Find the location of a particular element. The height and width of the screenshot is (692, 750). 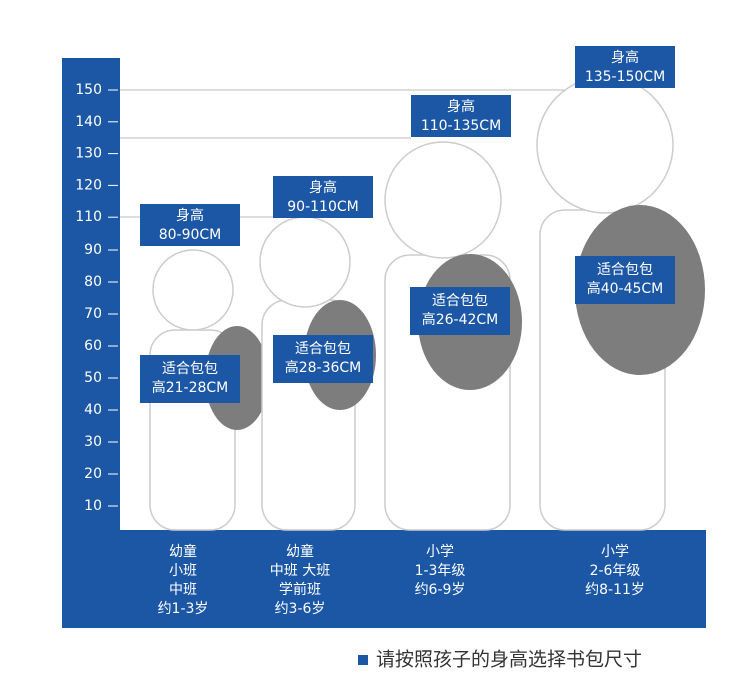

bag-label: 高40-45CM is located at coordinates (625, 288).